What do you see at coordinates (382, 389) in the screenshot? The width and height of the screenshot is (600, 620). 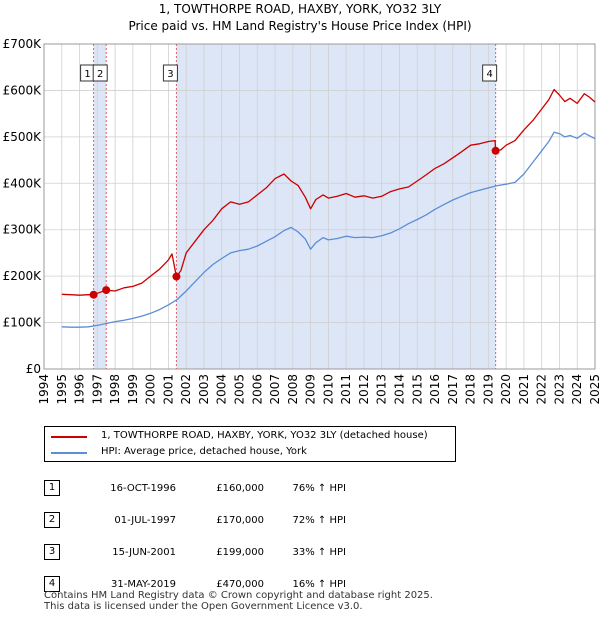 I see `x-tick-label: 2013` at bounding box center [382, 389].